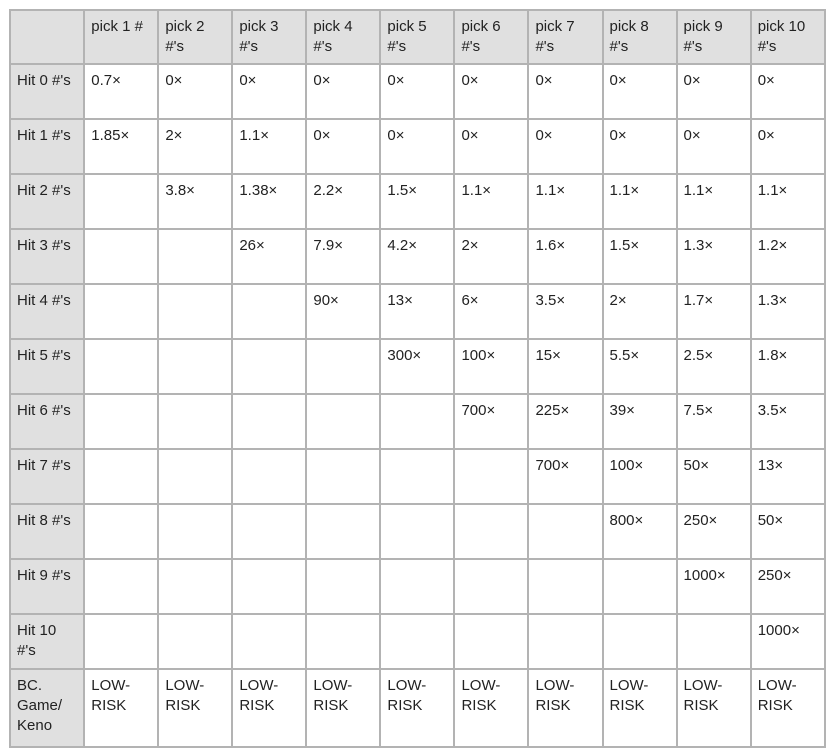 This screenshot has height=750, width=826. Describe the element at coordinates (417, 201) in the screenshot. I see `payout-cell: 1.5×` at that location.